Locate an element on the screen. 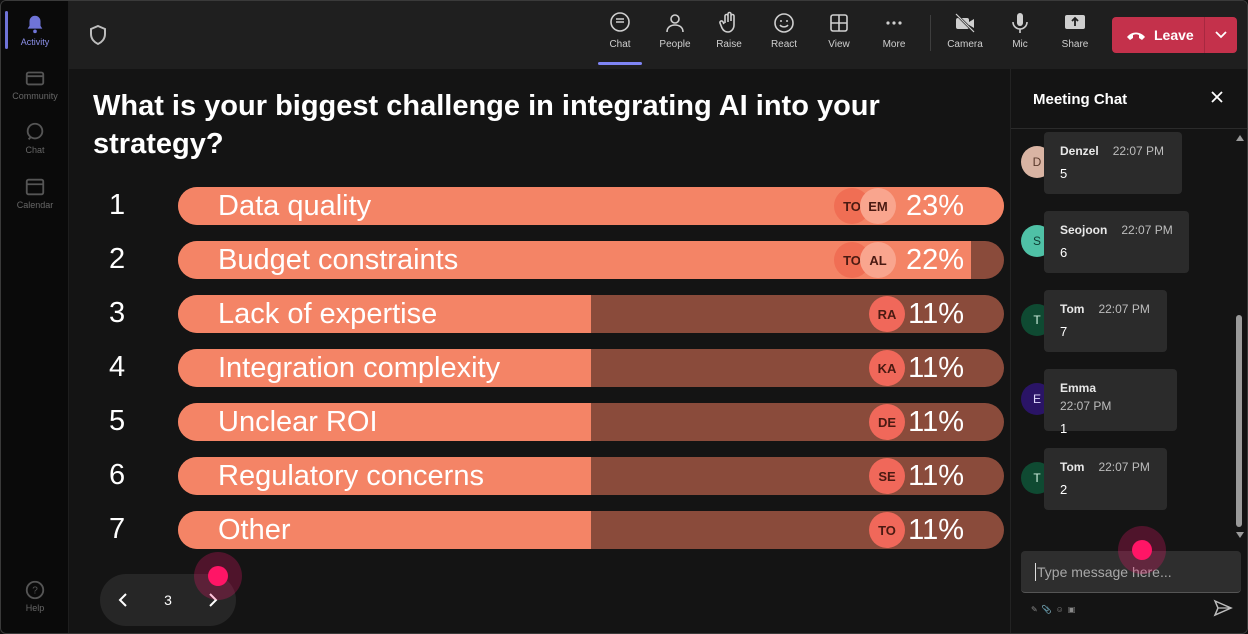 The width and height of the screenshot is (1248, 634). toolbar-camera-button: Camera is located at coordinates (965, 35).